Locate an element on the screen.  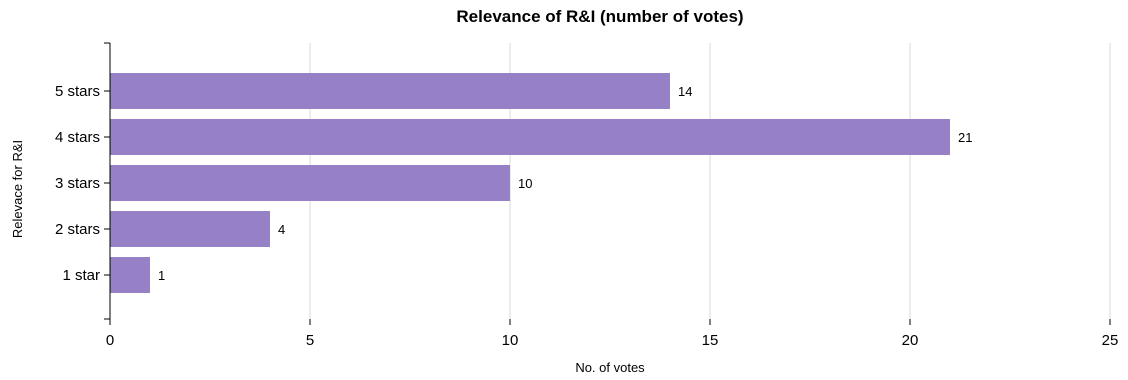
x-tick-label-5: 5 is located at coordinates (310, 340).